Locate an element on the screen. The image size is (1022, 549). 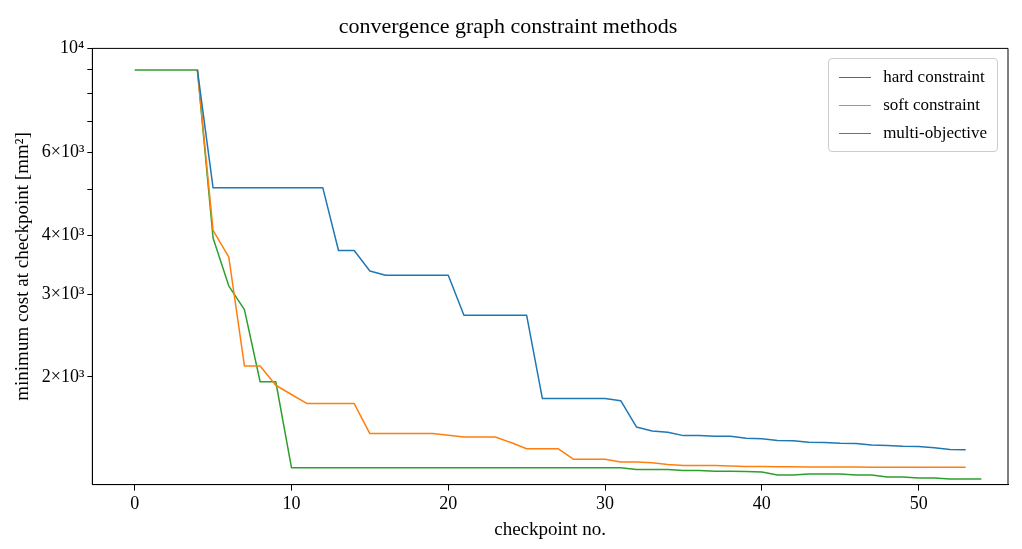
x-tick-label: 0 is located at coordinates (135, 503).